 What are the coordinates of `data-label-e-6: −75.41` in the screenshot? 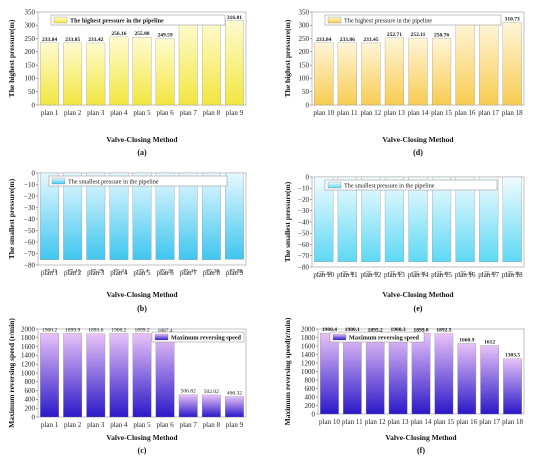 It's located at (442, 274).